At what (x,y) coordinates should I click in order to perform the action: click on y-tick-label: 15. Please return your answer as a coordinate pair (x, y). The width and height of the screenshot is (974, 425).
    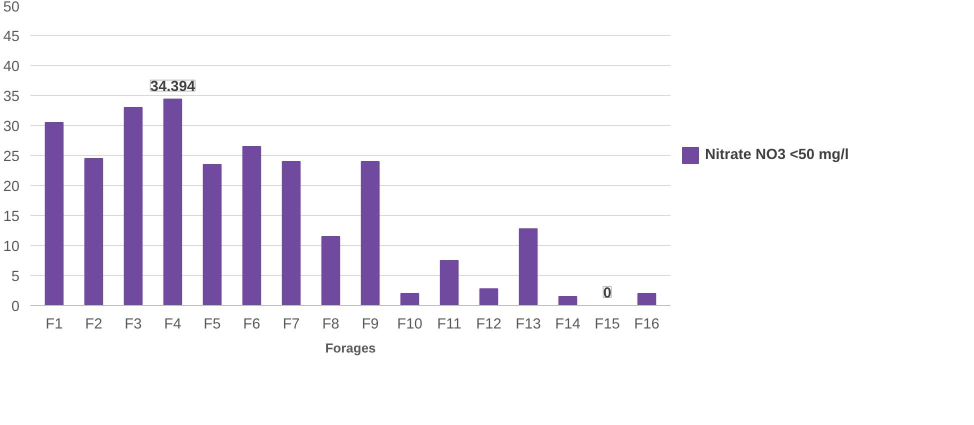
    Looking at the image, I should click on (11, 217).